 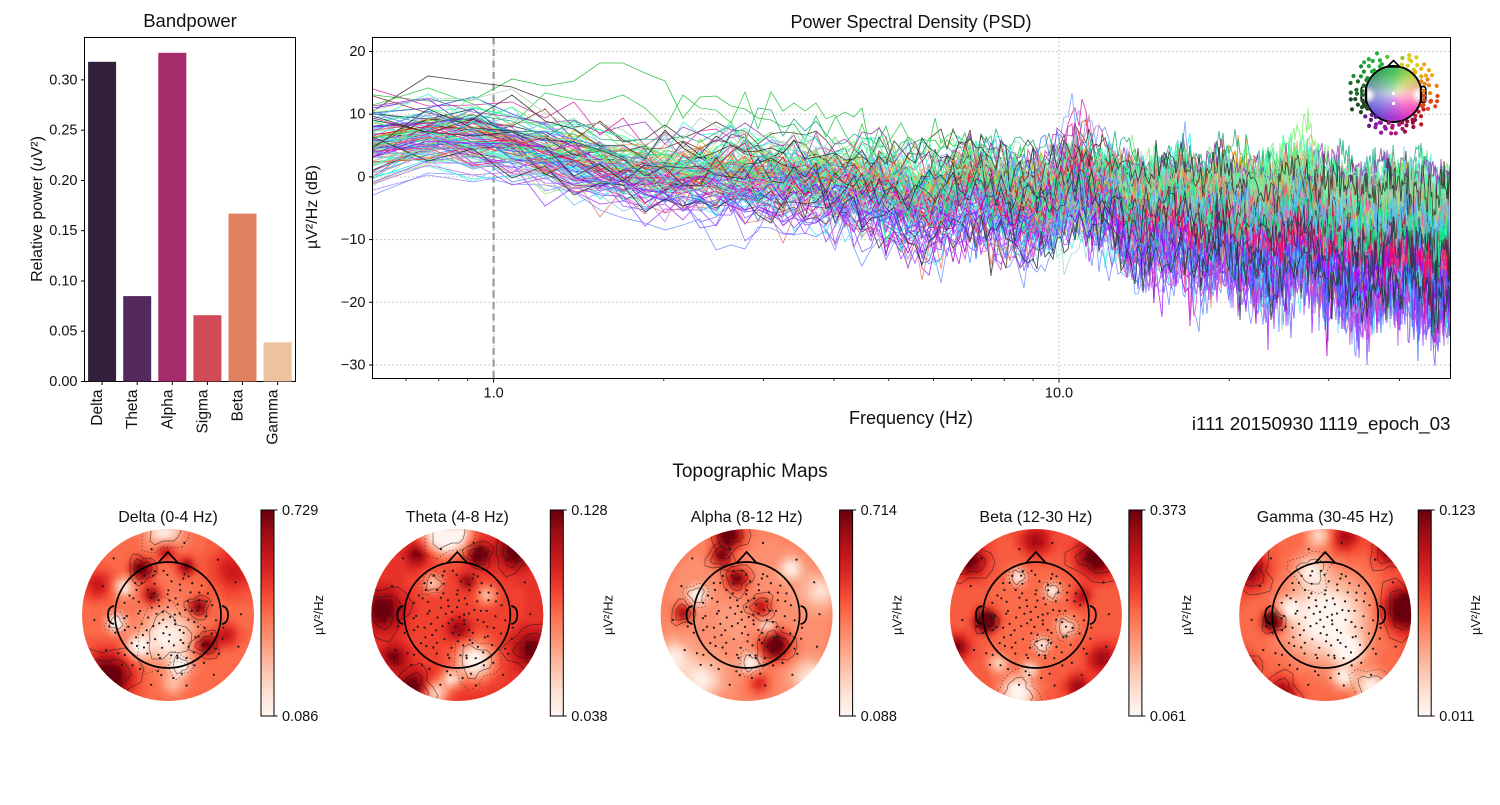 I want to click on svg-text: Alpha, so click(x=167, y=409).